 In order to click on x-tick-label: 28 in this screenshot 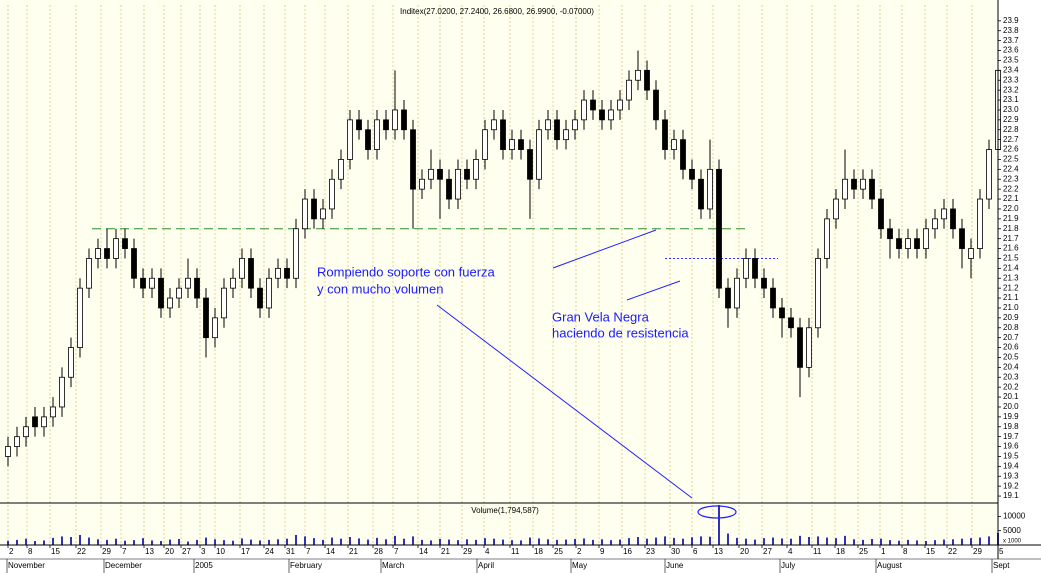, I will do `click(378, 551)`.